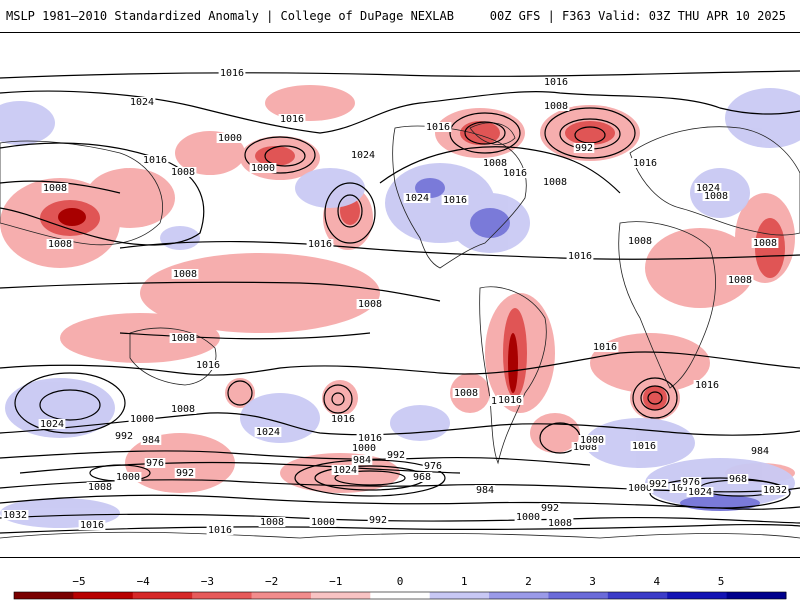  What do you see at coordinates (721, 581) in the screenshot?
I see `colorbar-tick-label: 5` at bounding box center [721, 581].